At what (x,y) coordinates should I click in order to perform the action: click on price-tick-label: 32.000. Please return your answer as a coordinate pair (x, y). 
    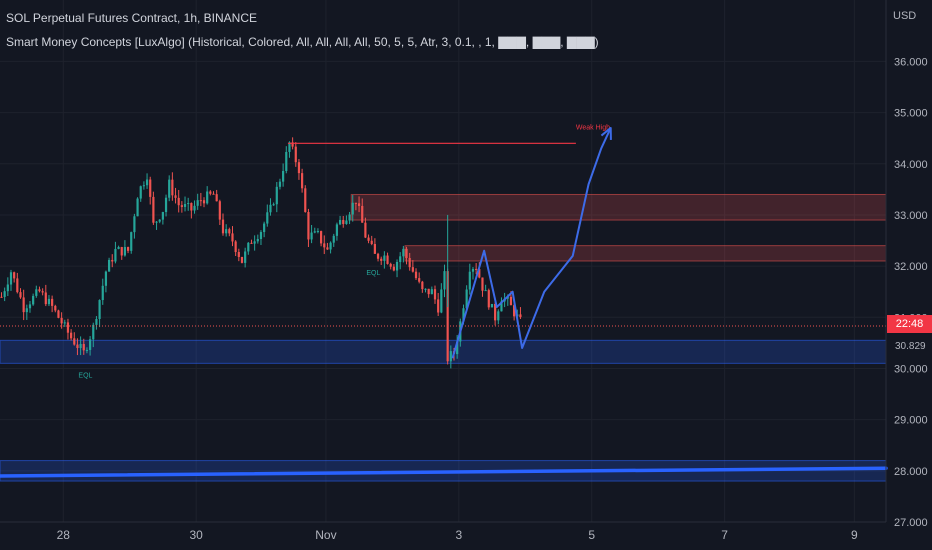
    Looking at the image, I should click on (911, 267).